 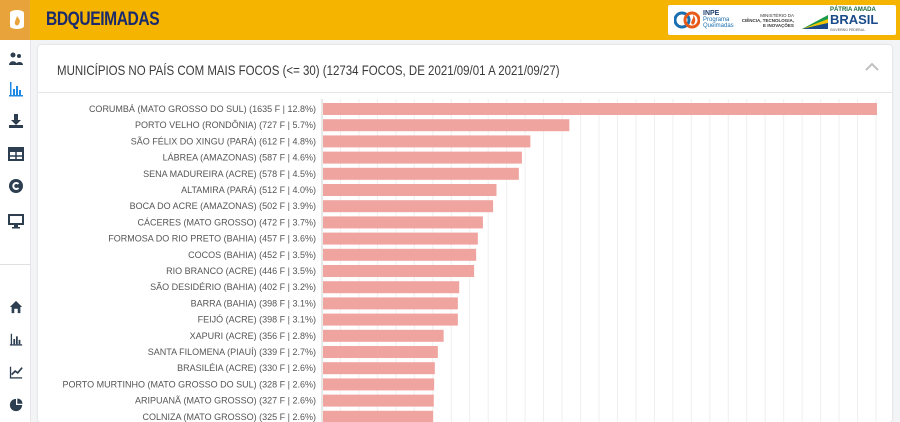 I want to click on brasil-line1: PÁTRIA AMADA, so click(x=852, y=9).